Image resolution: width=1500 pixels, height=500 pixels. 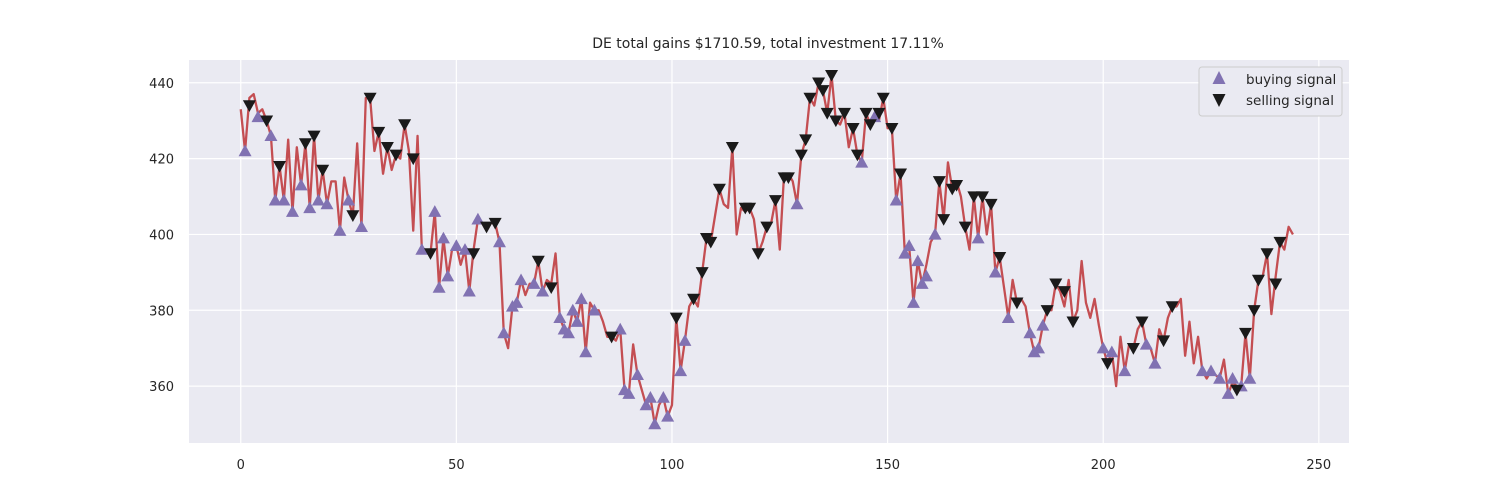 I want to click on x-tick-label: 50, so click(x=456, y=465).